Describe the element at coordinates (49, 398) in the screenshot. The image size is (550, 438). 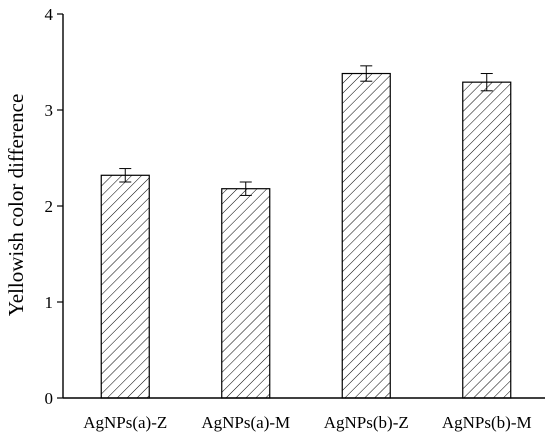
I see `y-tick-label: 0` at that location.